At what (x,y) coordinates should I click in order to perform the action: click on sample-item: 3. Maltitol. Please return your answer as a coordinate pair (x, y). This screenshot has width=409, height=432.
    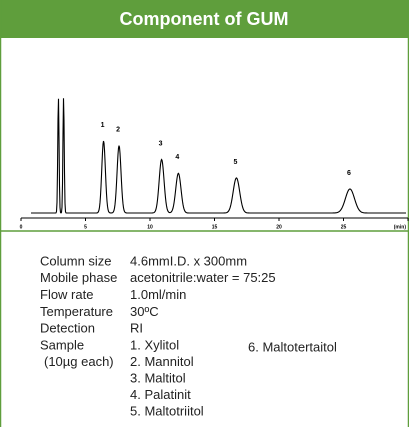
    Looking at the image, I should click on (158, 377).